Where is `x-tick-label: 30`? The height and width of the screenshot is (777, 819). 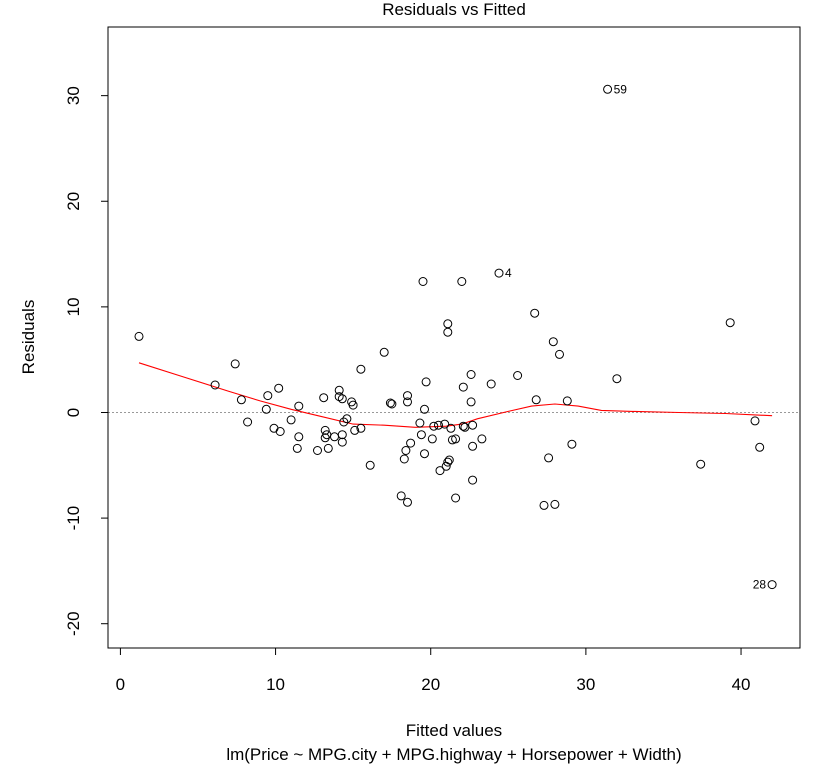 x-tick-label: 30 is located at coordinates (585, 684).